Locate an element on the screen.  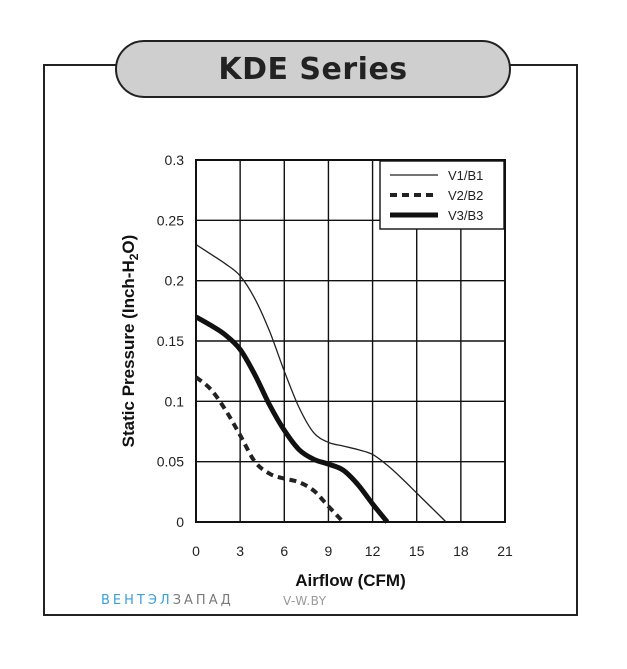
y-tick-label: 0.1 is located at coordinates (175, 401).